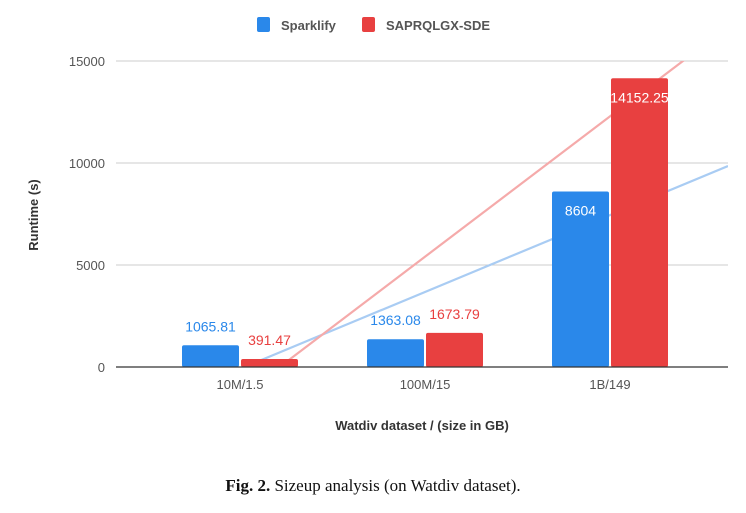 The width and height of the screenshot is (746, 513). What do you see at coordinates (609, 384) in the screenshot?
I see `x-tick-label: 1B/149` at bounding box center [609, 384].